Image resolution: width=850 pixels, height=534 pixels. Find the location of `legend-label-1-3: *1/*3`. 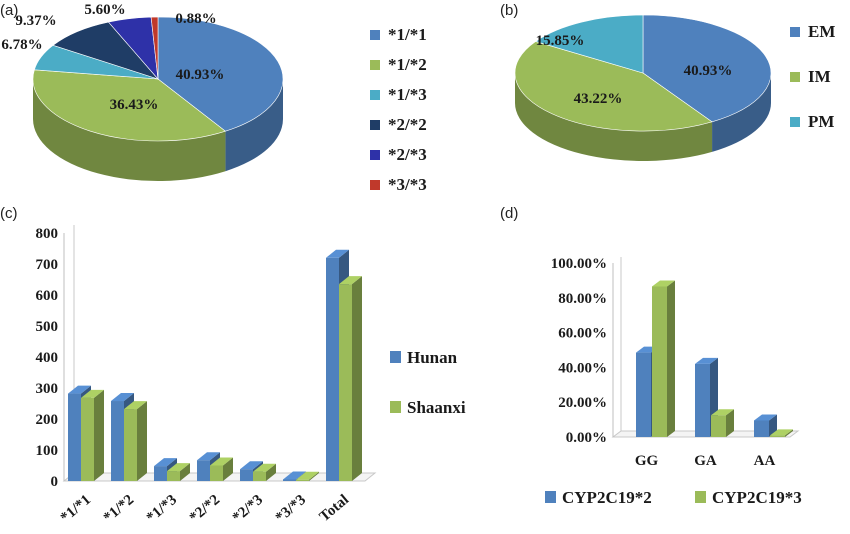

legend-label-1-3: *1/*3 is located at coordinates (407, 94).